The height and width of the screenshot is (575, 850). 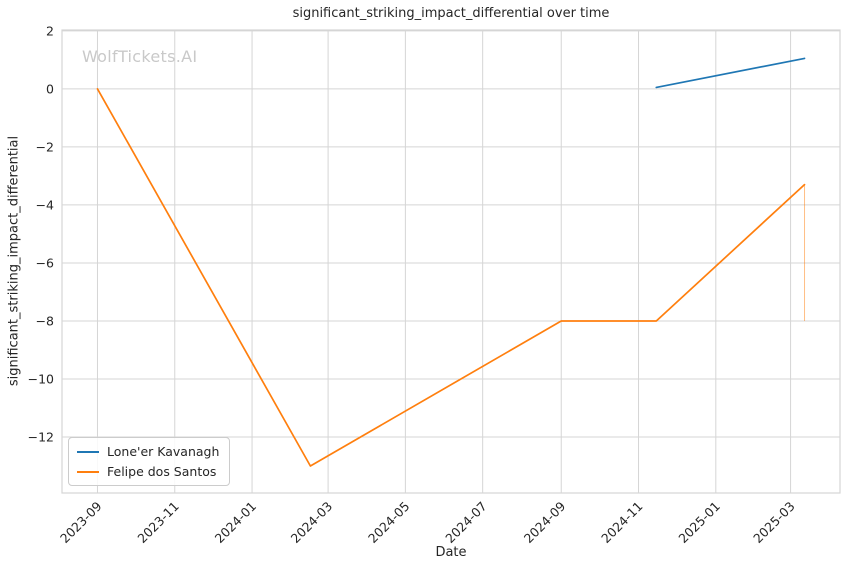 What do you see at coordinates (774, 523) in the screenshot?
I see `x-tick-label: 2025-03` at bounding box center [774, 523].